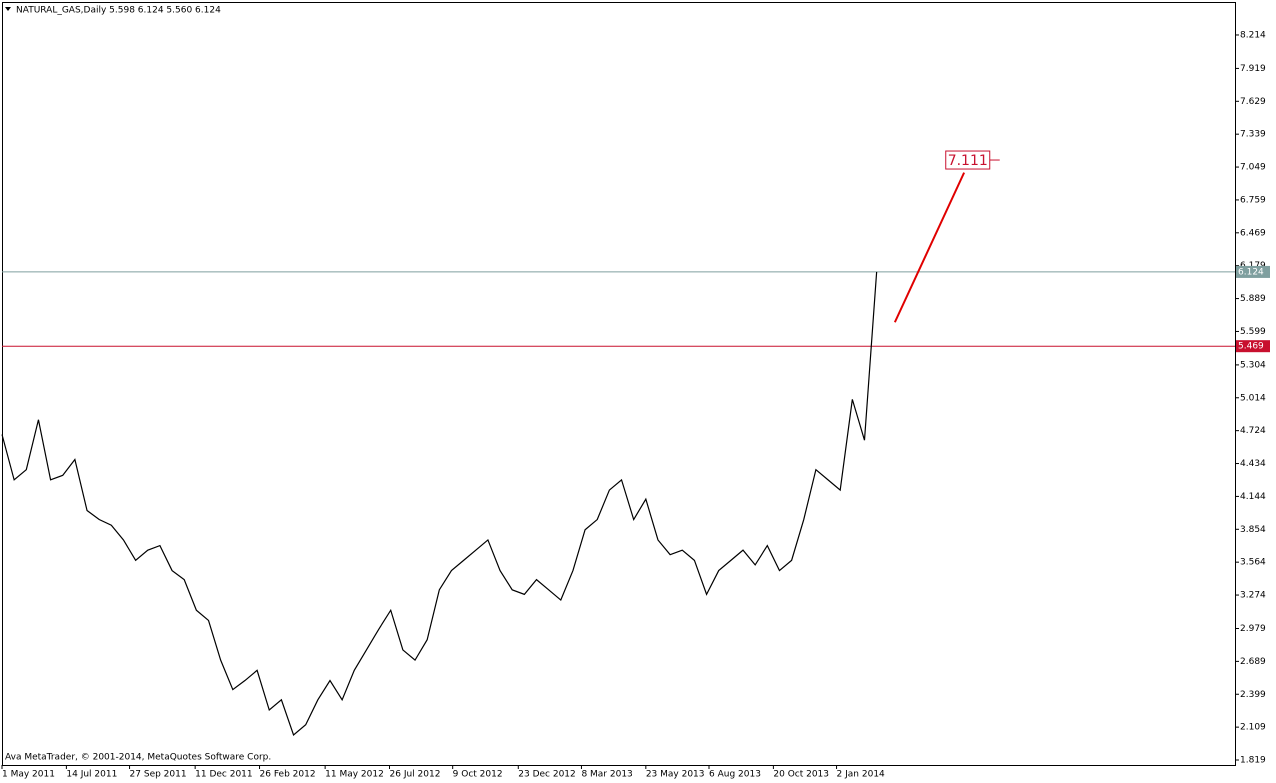 This screenshot has width=1276, height=783. What do you see at coordinates (1253, 563) in the screenshot?
I see `y-tick-label: 3.564` at bounding box center [1253, 563].